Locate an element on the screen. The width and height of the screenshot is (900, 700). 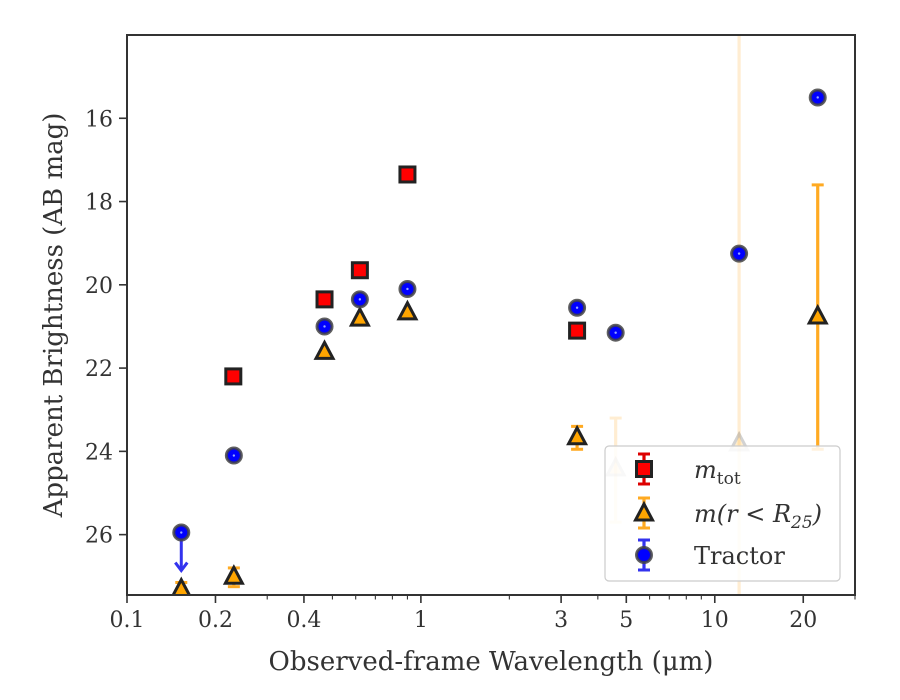
legend-item-triangle: m(r < R25) is located at coordinates (727, 514).